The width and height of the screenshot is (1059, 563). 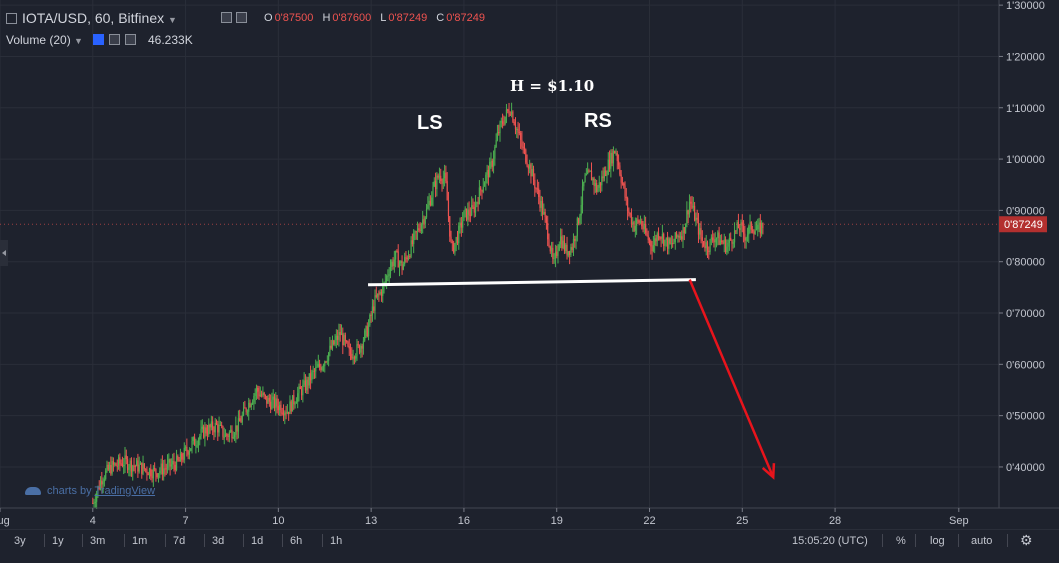 What do you see at coordinates (11, 18) in the screenshot?
I see `collapse-legend-icon` at bounding box center [11, 18].